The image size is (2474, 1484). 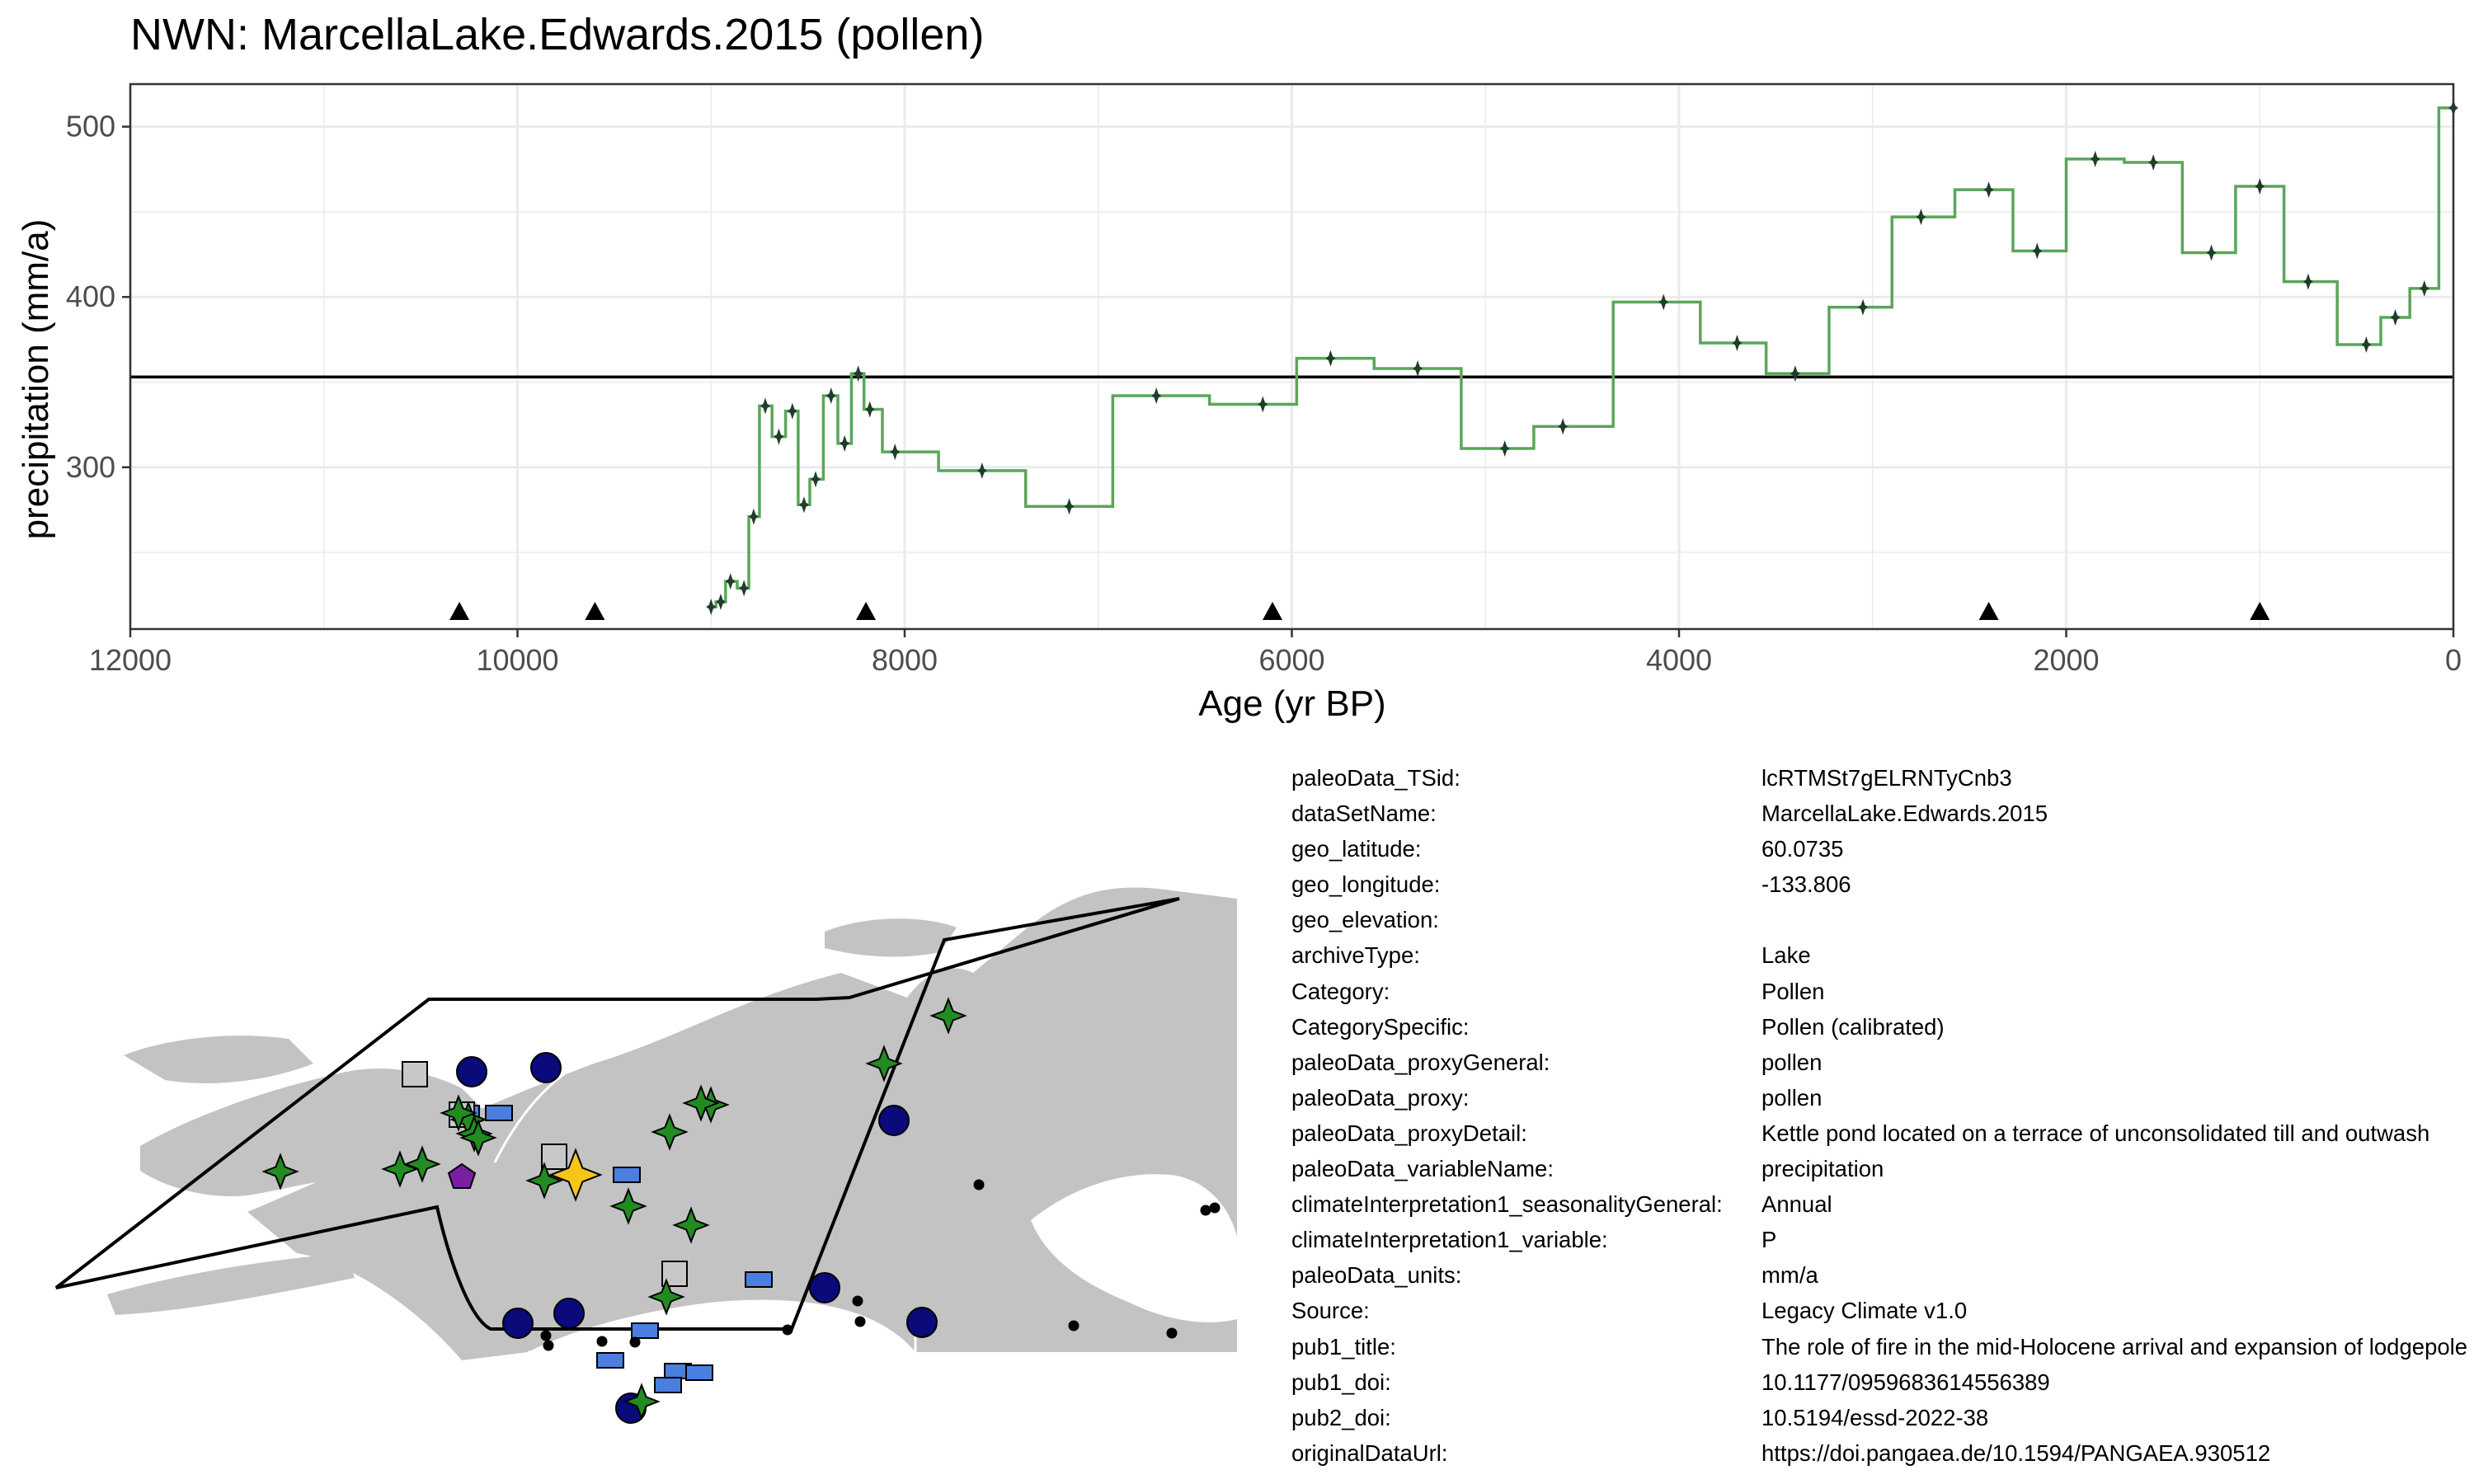 What do you see at coordinates (1864, 1311) in the screenshot?
I see `metadata-value: Legacy Climate v1.0` at bounding box center [1864, 1311].